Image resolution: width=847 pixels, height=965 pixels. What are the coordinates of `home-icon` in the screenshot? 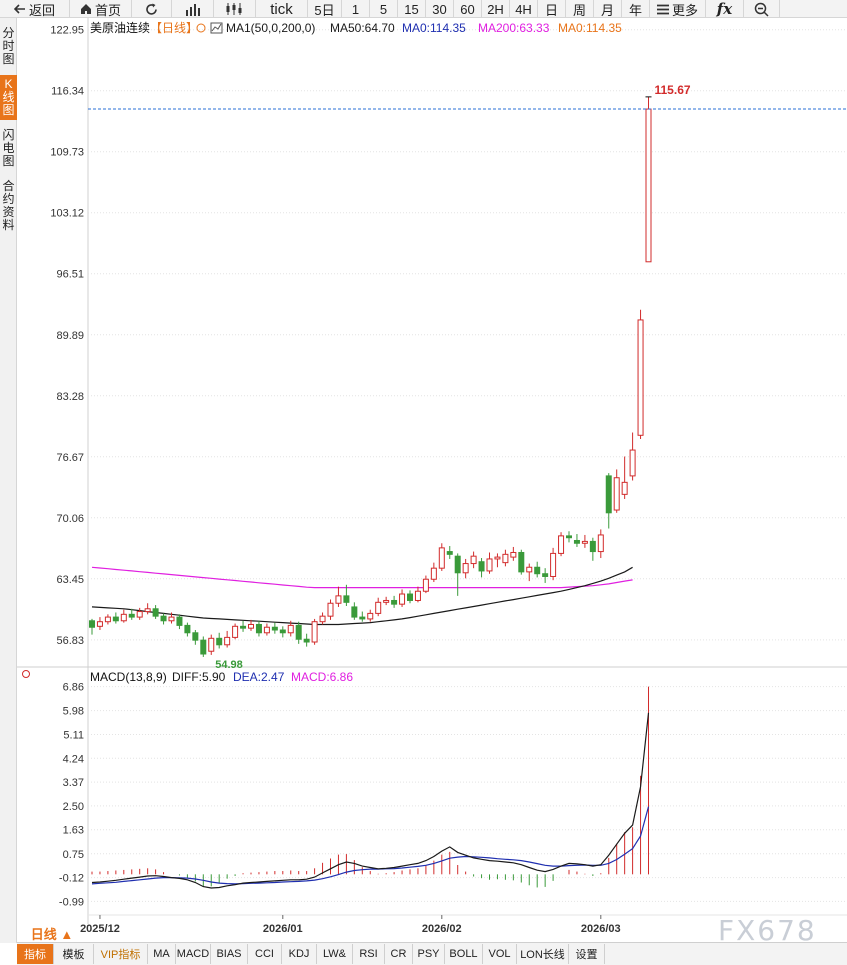 It's located at (86, 9).